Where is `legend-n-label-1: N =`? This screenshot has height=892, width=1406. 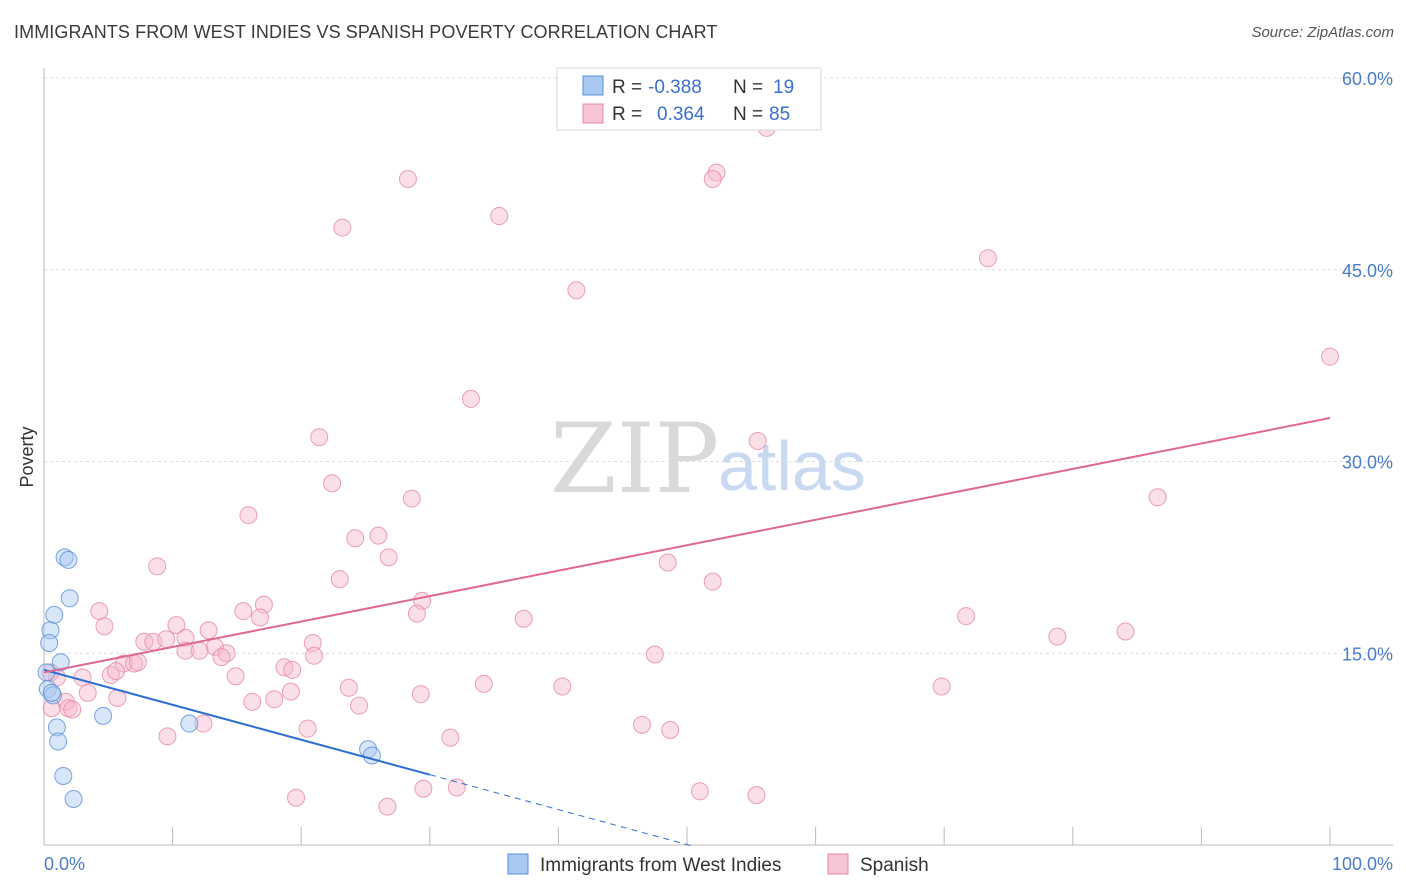
legend-n-label-1: N = is located at coordinates (748, 87).